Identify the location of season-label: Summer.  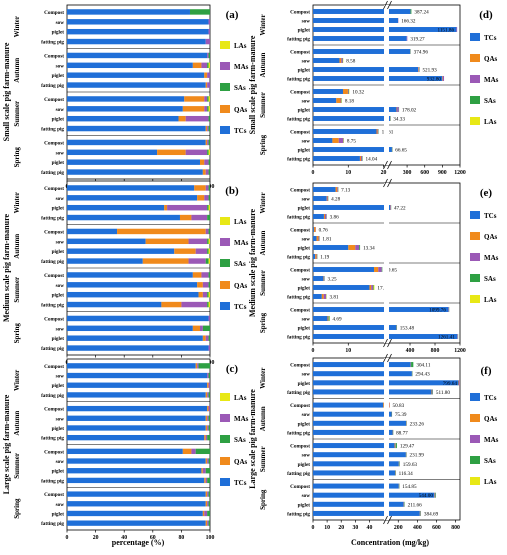
(263, 459).